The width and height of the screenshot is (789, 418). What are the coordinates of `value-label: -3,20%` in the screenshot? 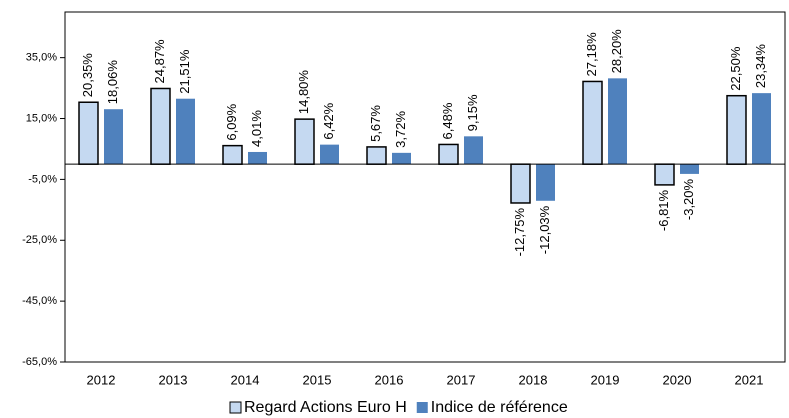 It's located at (688, 199).